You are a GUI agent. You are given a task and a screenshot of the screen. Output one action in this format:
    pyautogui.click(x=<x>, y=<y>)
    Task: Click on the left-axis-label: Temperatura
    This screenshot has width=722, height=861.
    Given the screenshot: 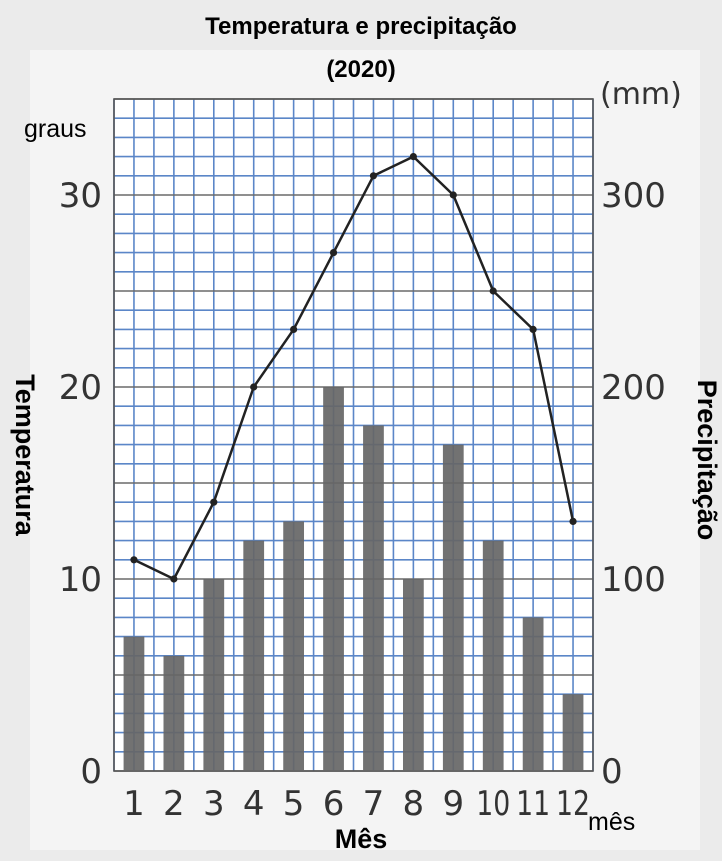 What is the action you would take?
    pyautogui.click(x=25, y=455)
    